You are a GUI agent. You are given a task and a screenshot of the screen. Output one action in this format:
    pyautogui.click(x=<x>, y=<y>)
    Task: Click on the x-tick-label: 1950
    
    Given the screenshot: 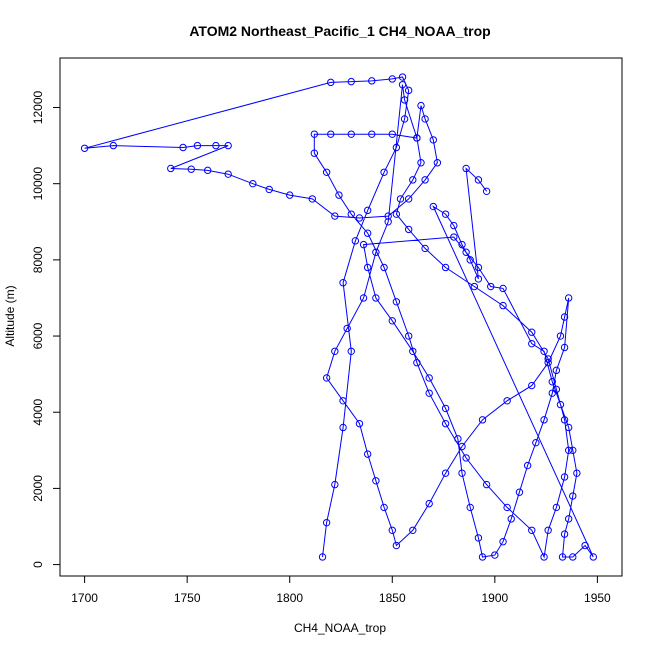 What is the action you would take?
    pyautogui.click(x=597, y=598)
    